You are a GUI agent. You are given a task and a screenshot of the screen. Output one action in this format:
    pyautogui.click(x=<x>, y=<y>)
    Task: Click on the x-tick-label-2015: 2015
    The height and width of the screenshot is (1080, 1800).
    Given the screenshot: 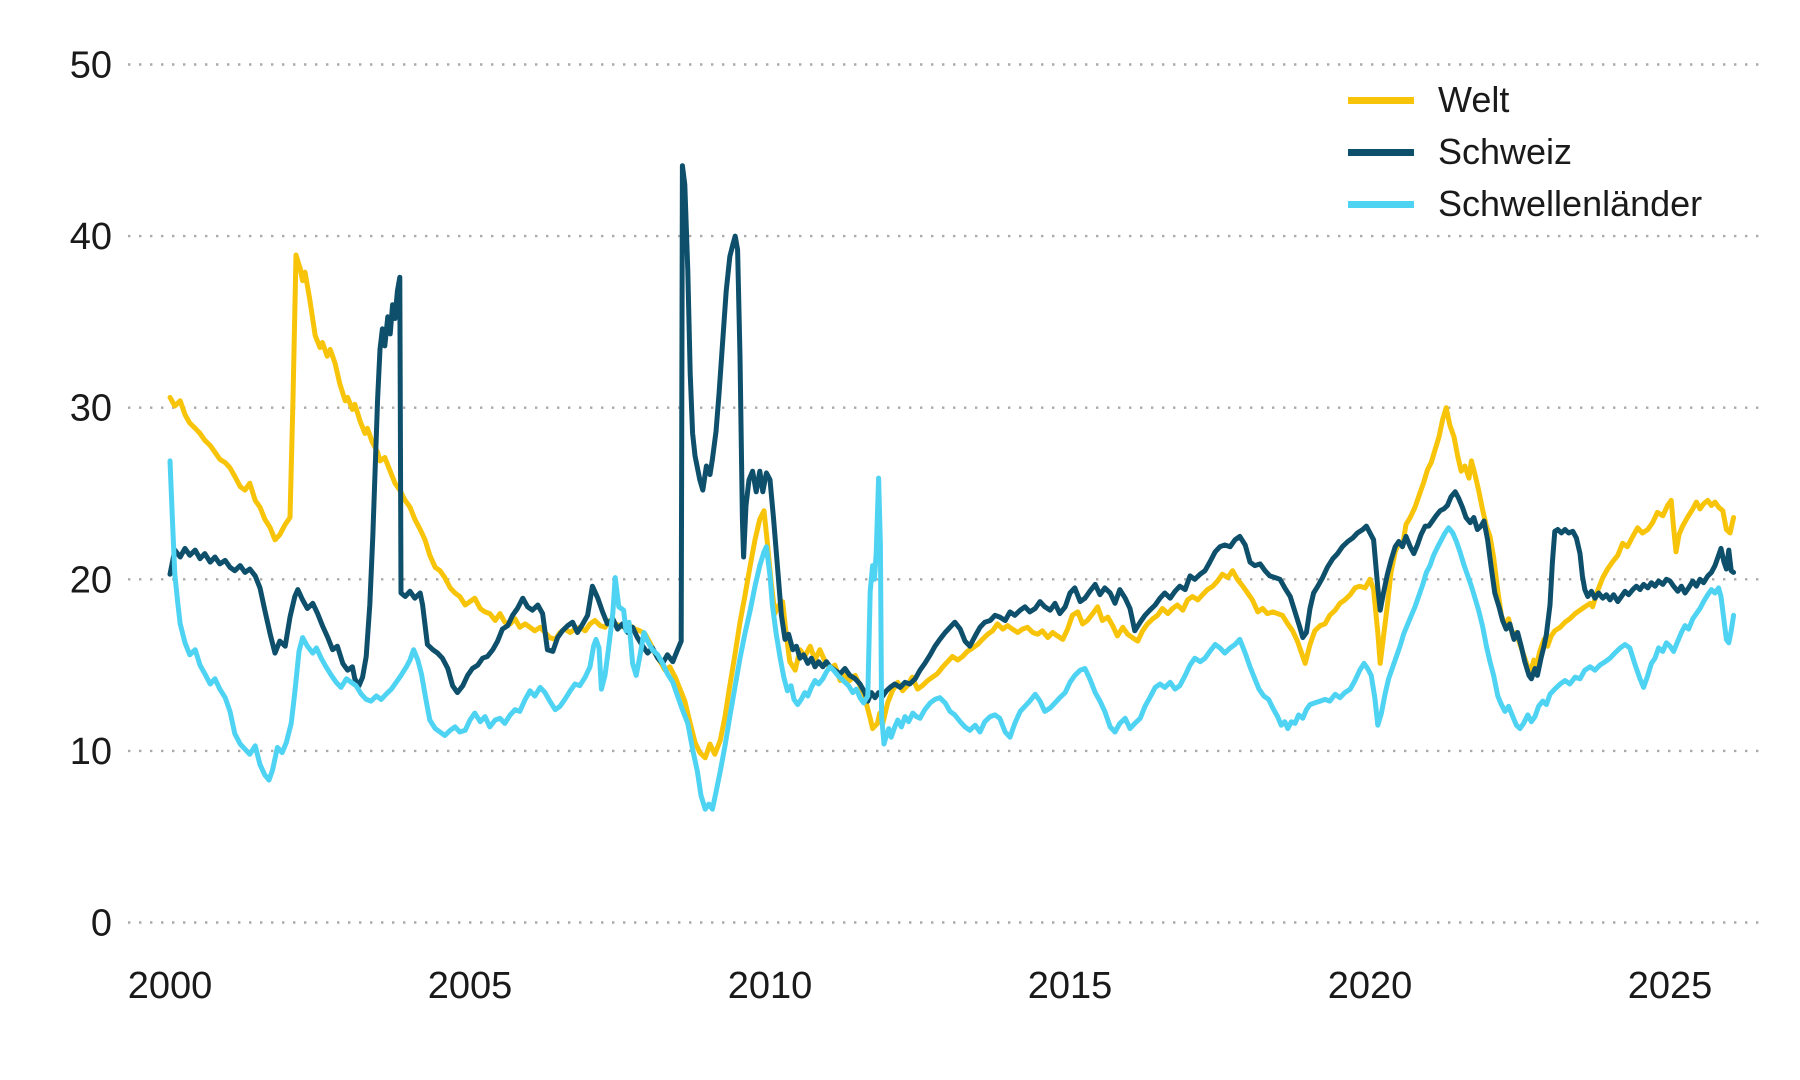 What is the action you would take?
    pyautogui.click(x=1070, y=986)
    